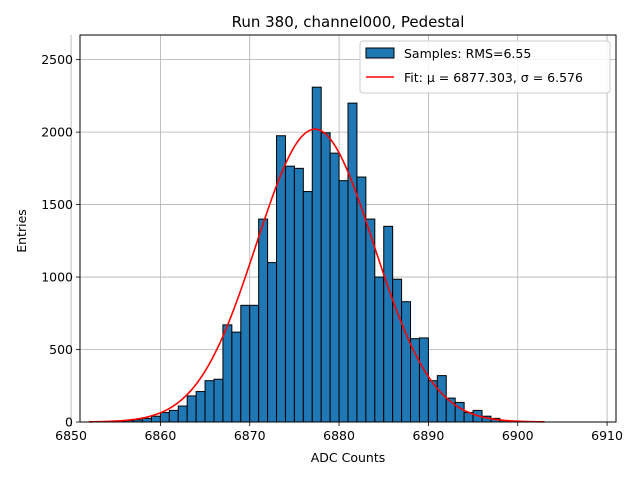 The height and width of the screenshot is (480, 640). What do you see at coordinates (518, 435) in the screenshot?
I see `x-tick-label: 6900` at bounding box center [518, 435].